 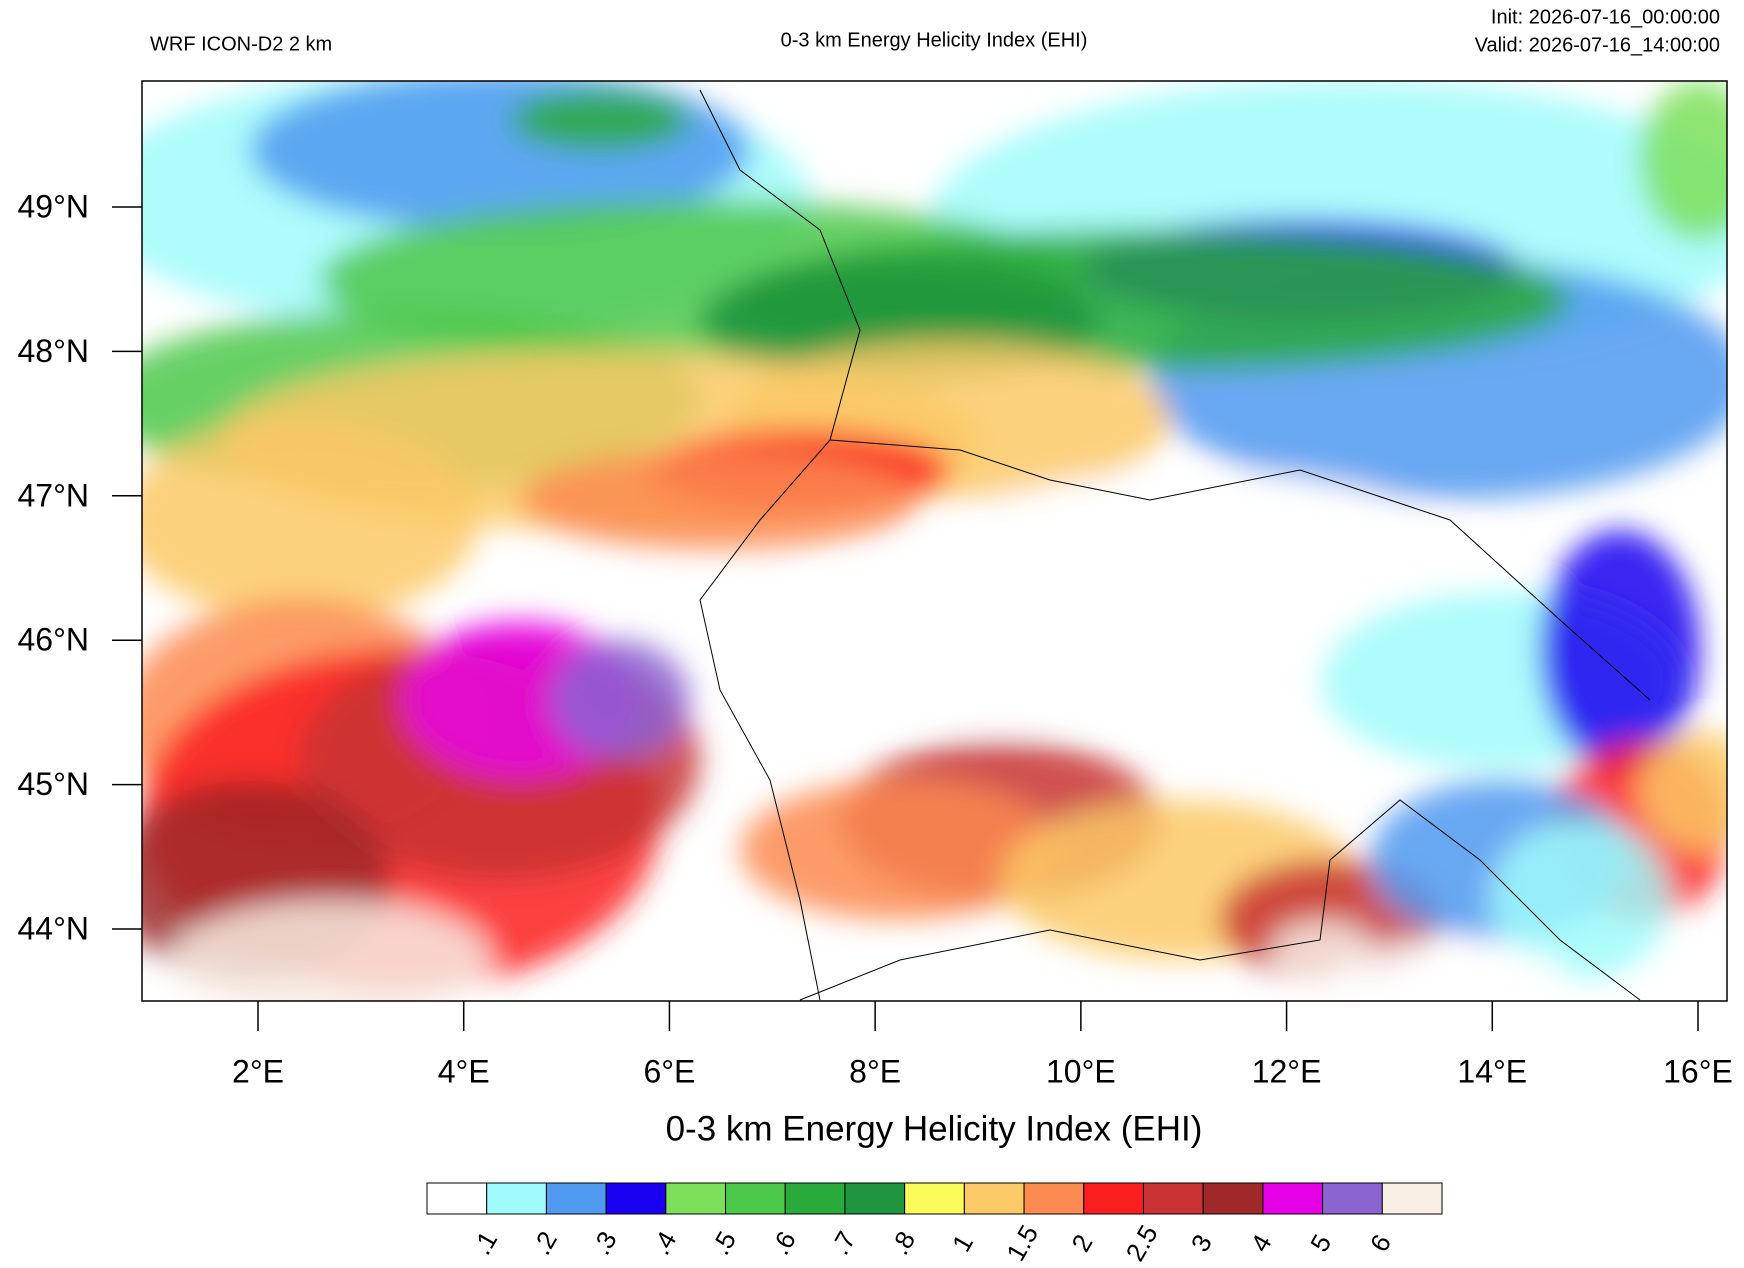 I want to click on valid-time: Valid: 2026-07-16_14:00:00, so click(x=1597, y=45).